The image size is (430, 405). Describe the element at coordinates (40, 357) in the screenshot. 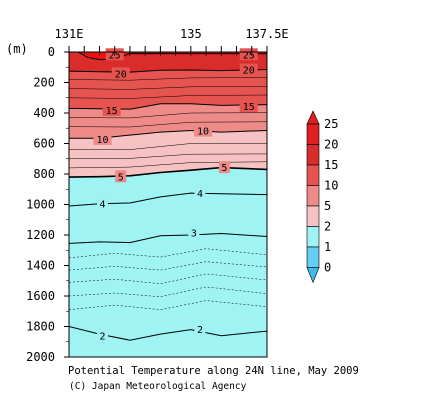

I see `y-tick-label: 2000` at that location.